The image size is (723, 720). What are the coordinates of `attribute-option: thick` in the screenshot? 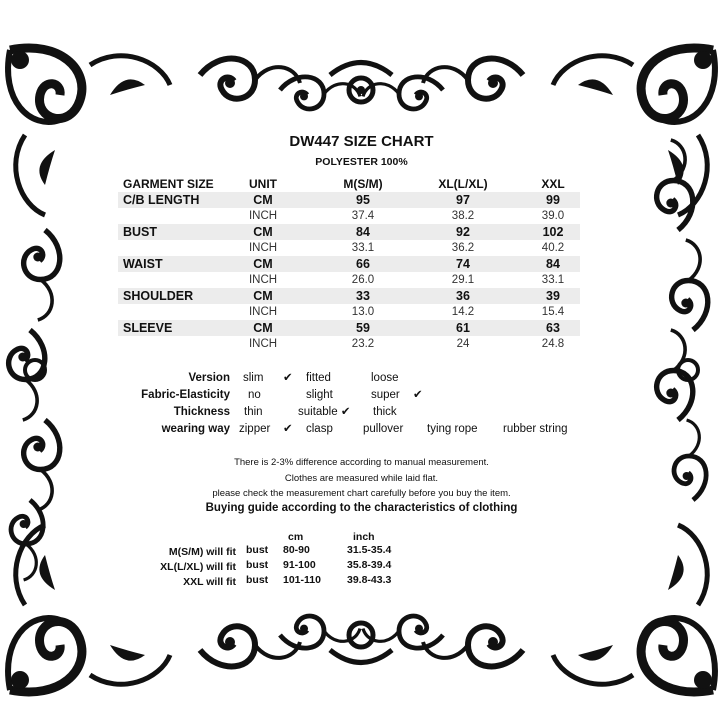 It's located at (385, 412).